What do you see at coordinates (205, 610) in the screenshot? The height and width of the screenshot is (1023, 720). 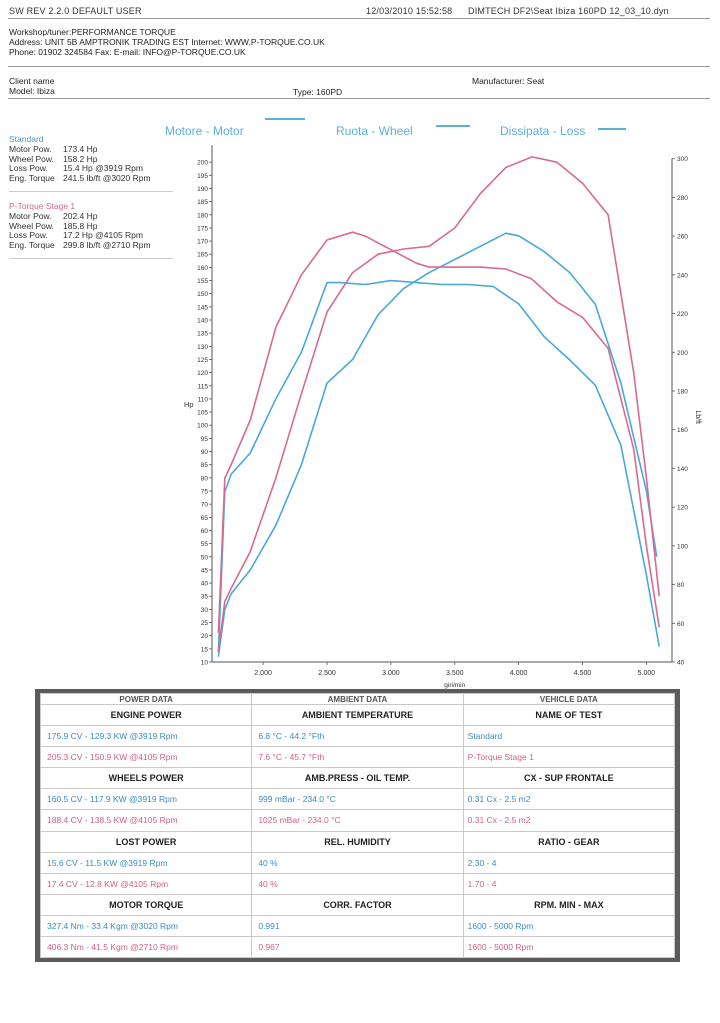 I see `y-tick-label: 30` at bounding box center [205, 610].